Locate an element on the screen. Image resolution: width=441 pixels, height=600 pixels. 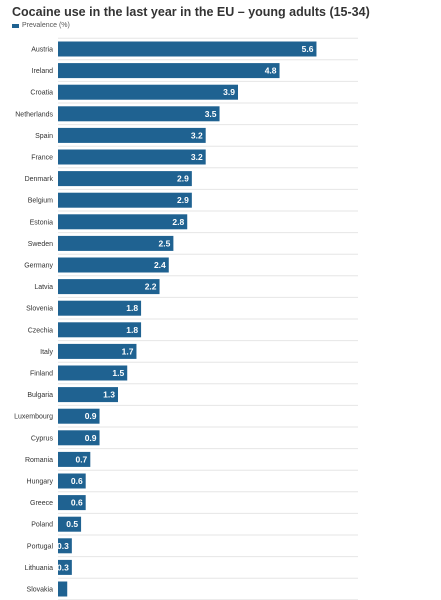
category-label: Hungary is located at coordinates (40, 482).